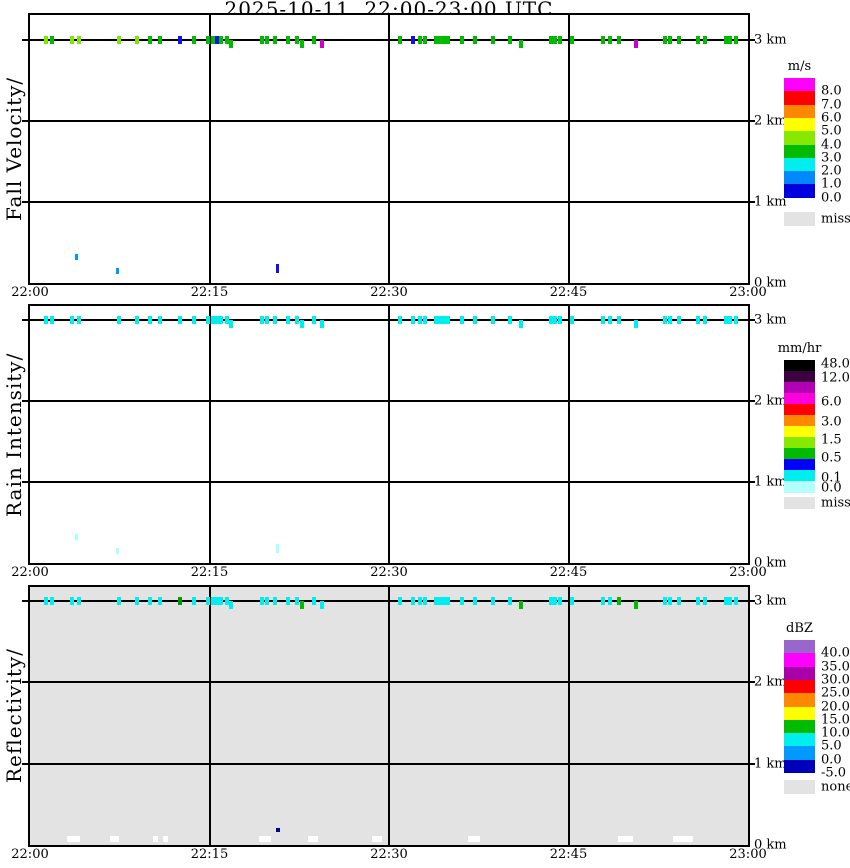 The image size is (850, 868). I want to click on legend-value-label: 20.0, so click(835, 706).